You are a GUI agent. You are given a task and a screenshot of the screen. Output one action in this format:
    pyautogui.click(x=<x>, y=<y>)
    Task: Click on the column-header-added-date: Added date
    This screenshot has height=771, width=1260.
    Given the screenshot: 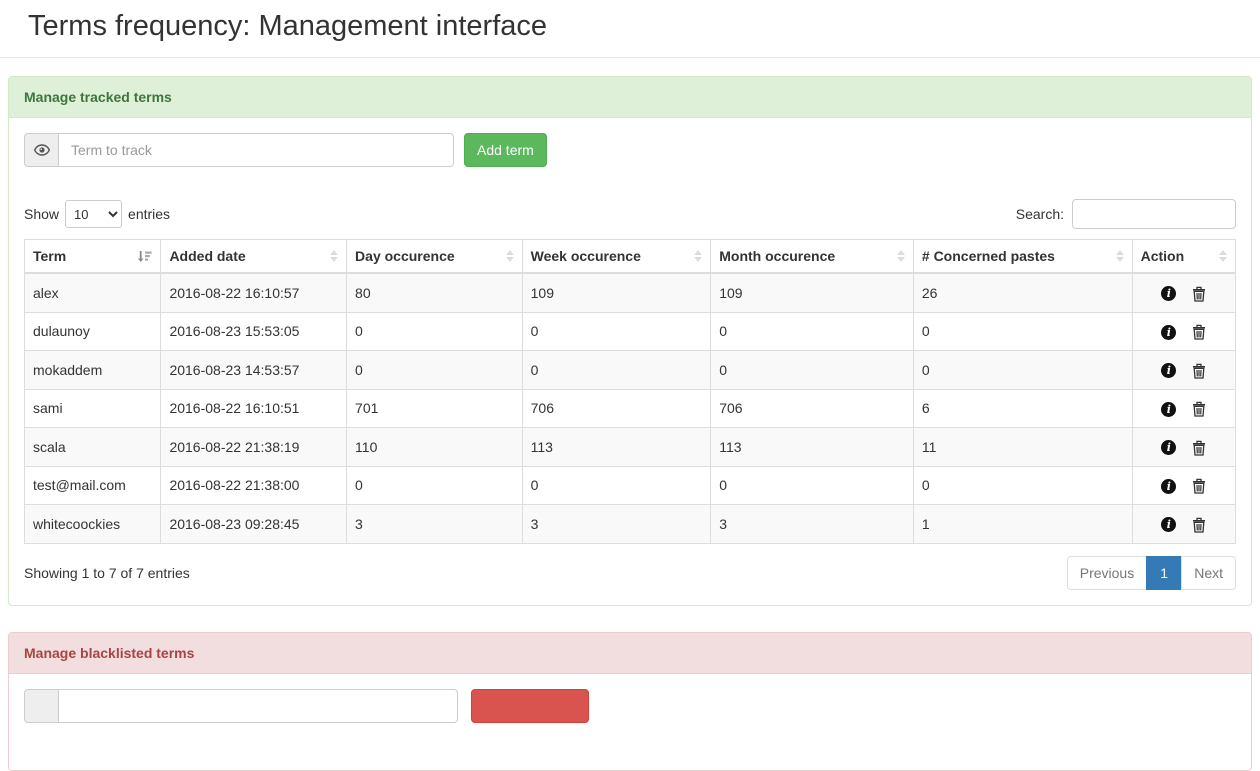 What is the action you would take?
    pyautogui.click(x=254, y=257)
    